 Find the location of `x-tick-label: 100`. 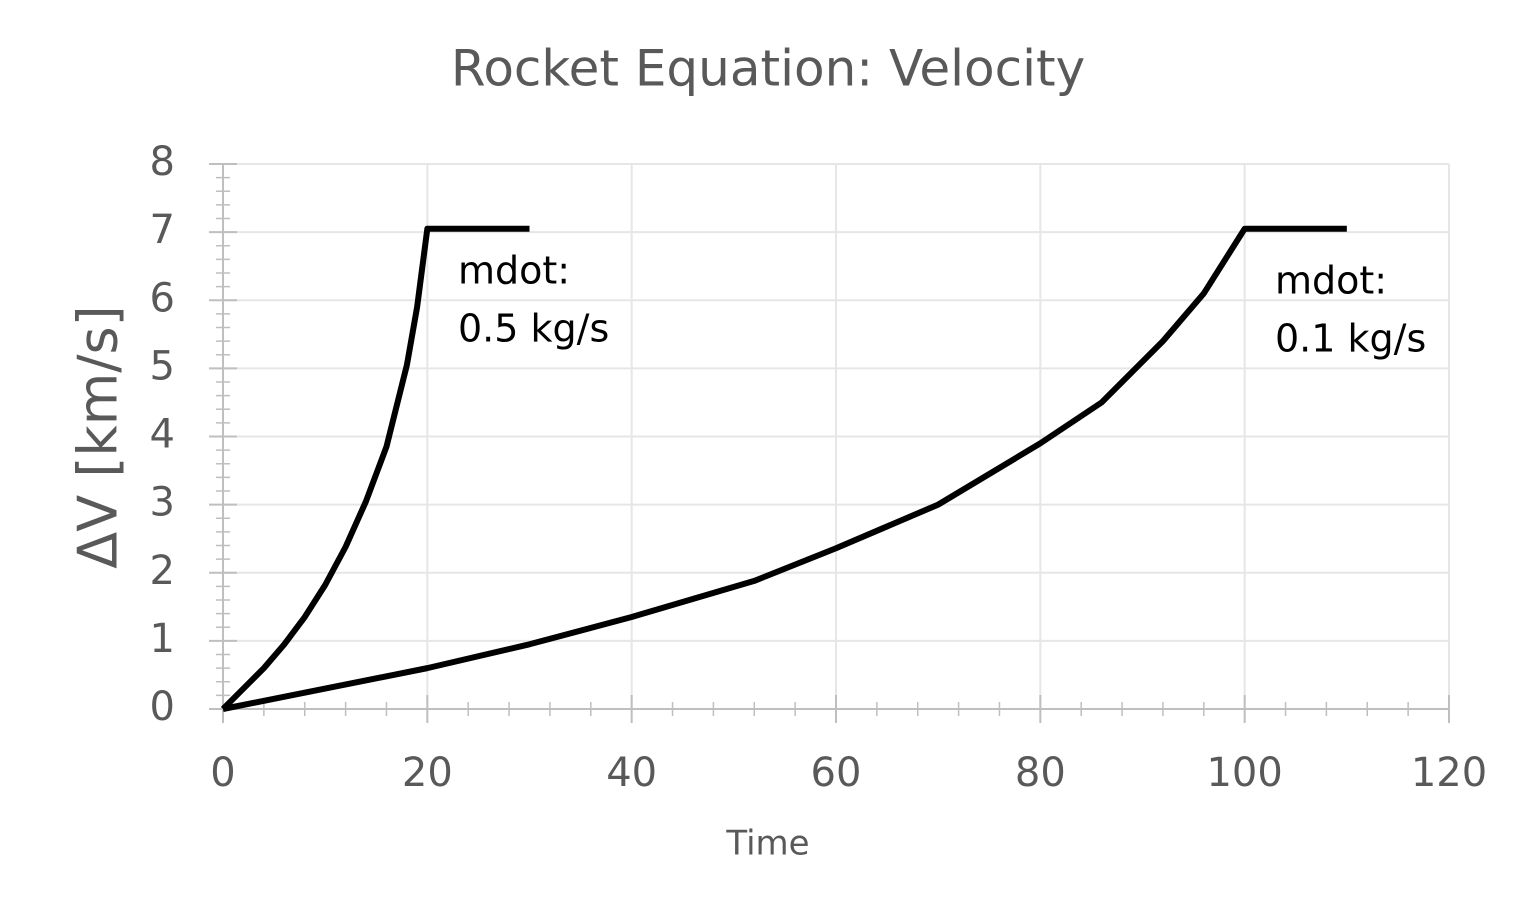

x-tick-label: 100 is located at coordinates (1244, 773).